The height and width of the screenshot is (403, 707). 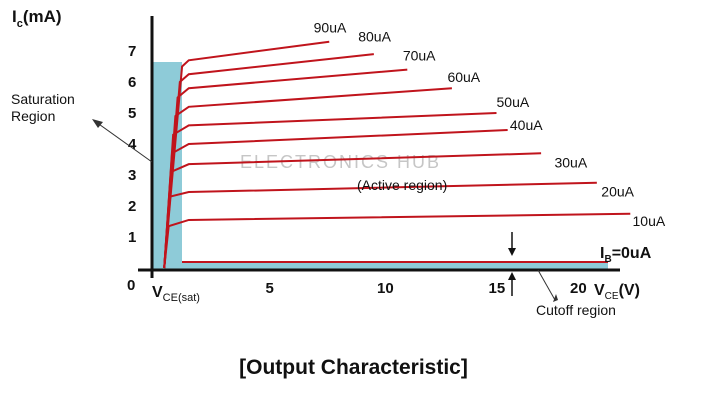 What do you see at coordinates (385, 288) in the screenshot?
I see `x-tick-label: 10` at bounding box center [385, 288].